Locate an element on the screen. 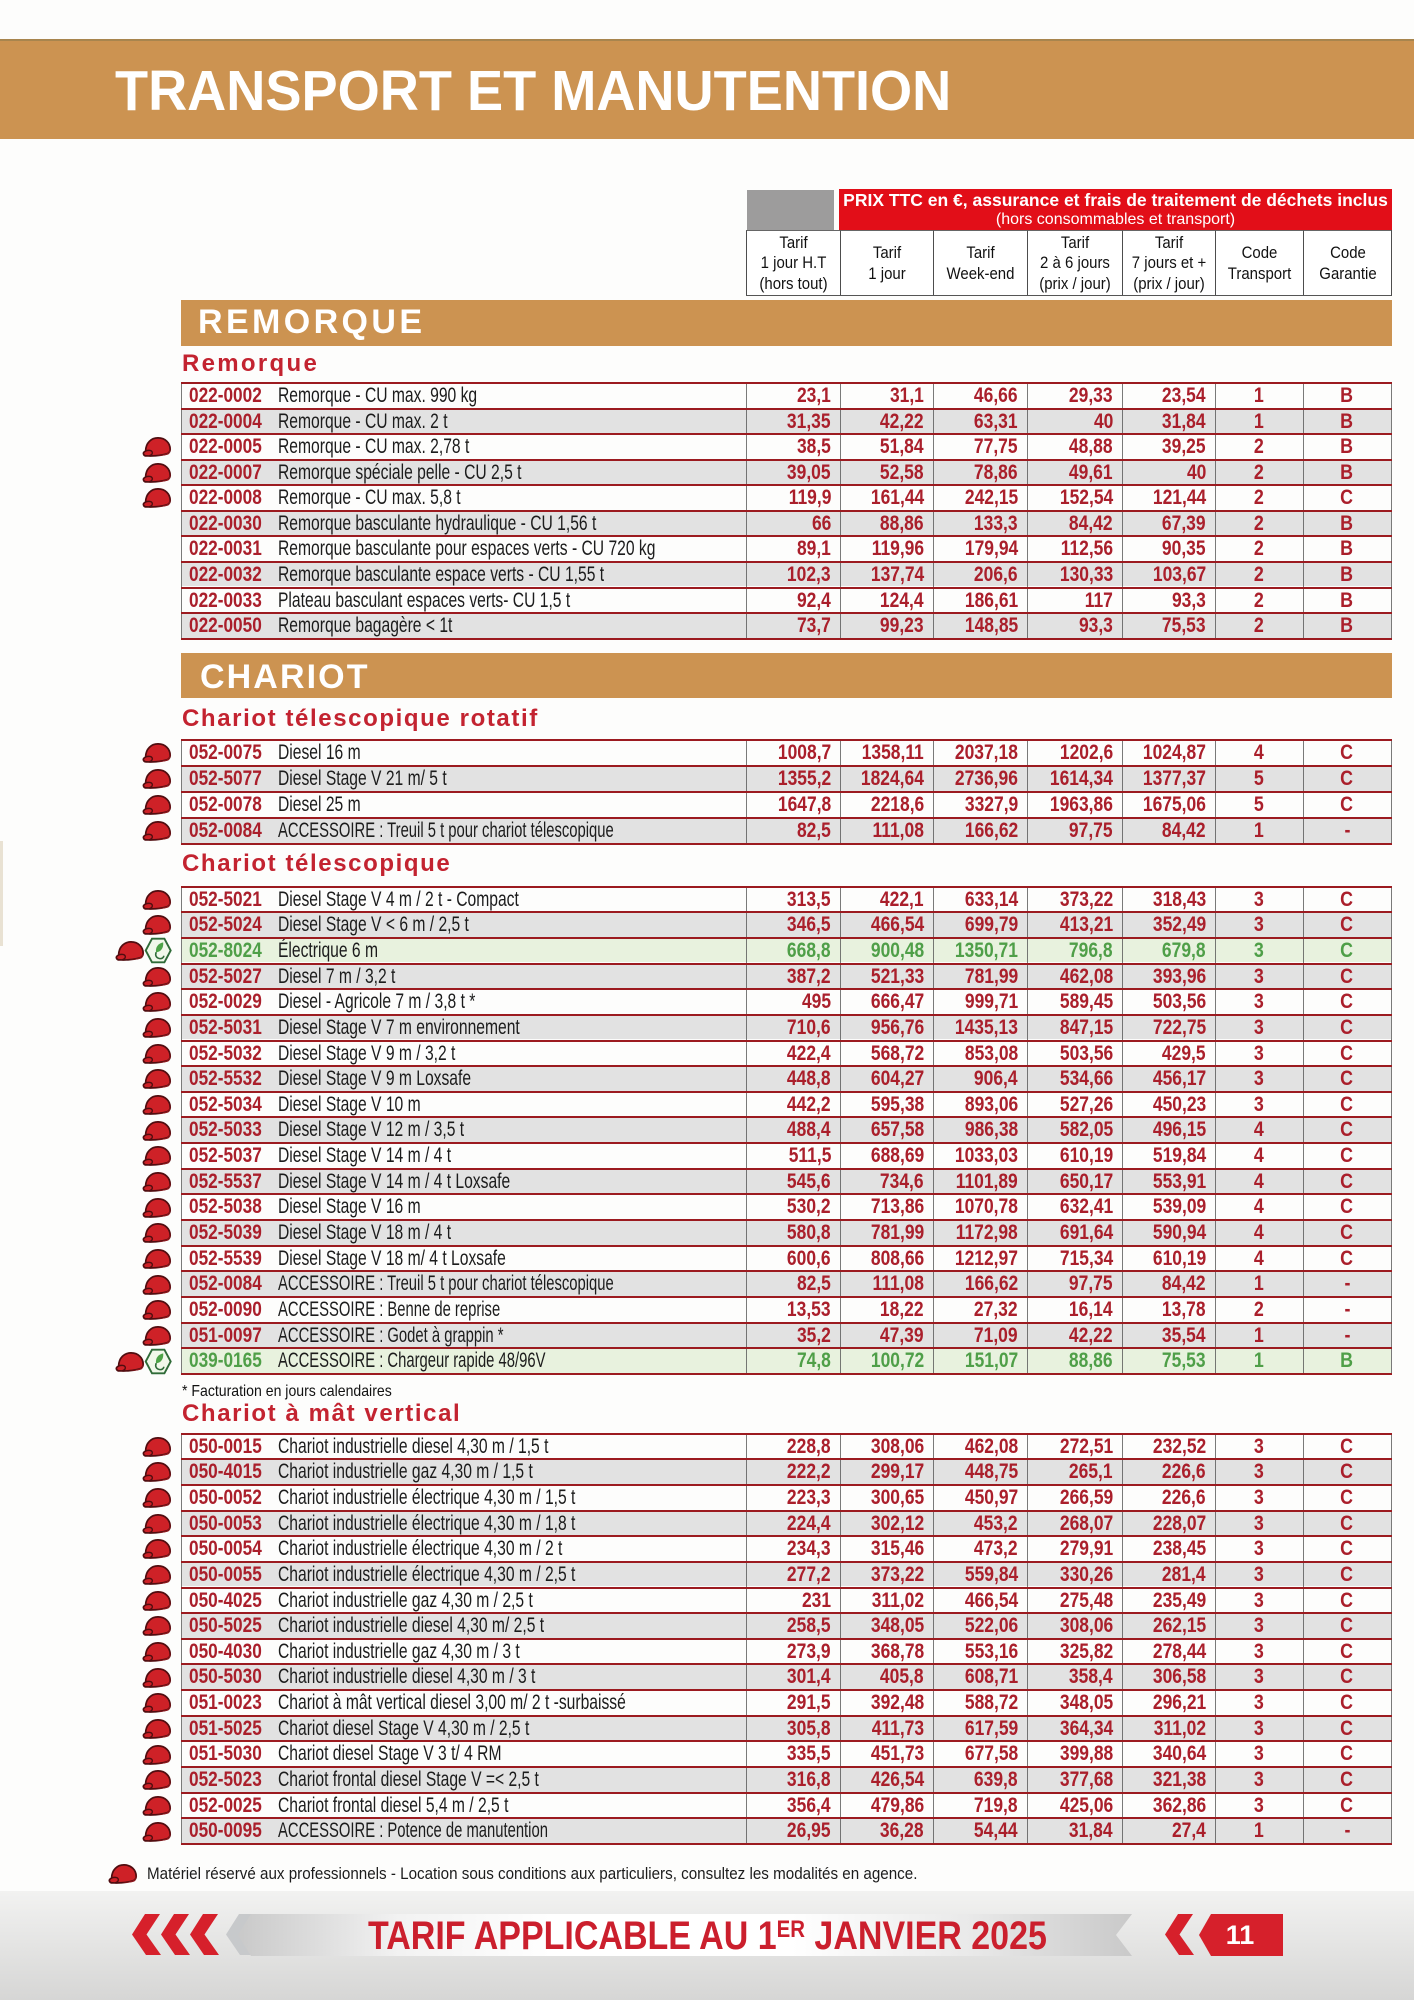 The image size is (1414, 2000). svg-text: 11 is located at coordinates (1240, 1935).